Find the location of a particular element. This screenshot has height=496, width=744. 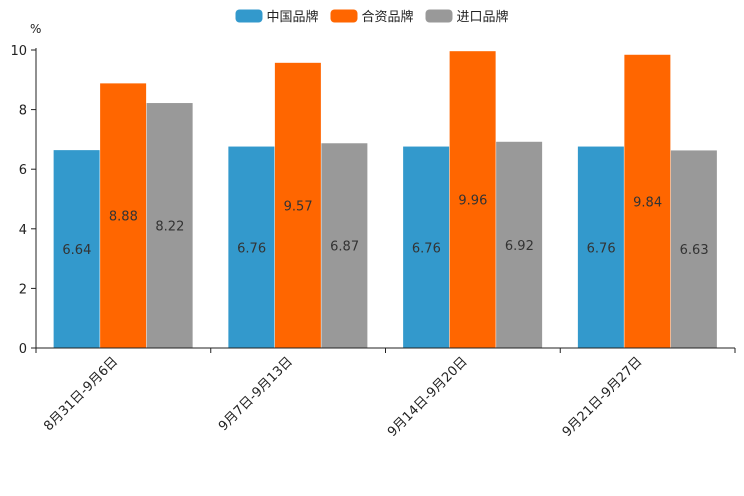

data-label: 9.84 is located at coordinates (647, 202).